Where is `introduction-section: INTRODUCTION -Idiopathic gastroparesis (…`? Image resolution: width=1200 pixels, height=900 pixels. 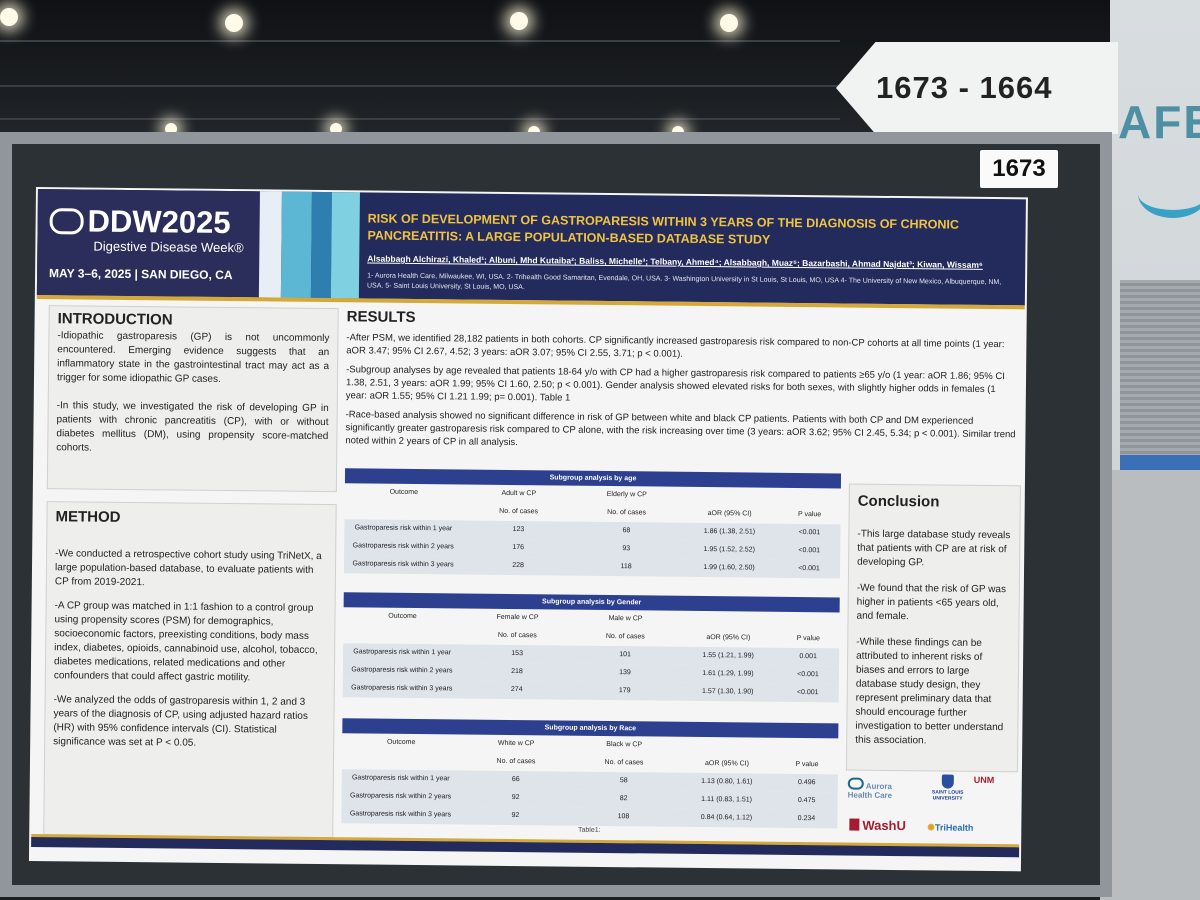 introduction-section: INTRODUCTION -Idiopathic gastroparesis (… is located at coordinates (192, 399).